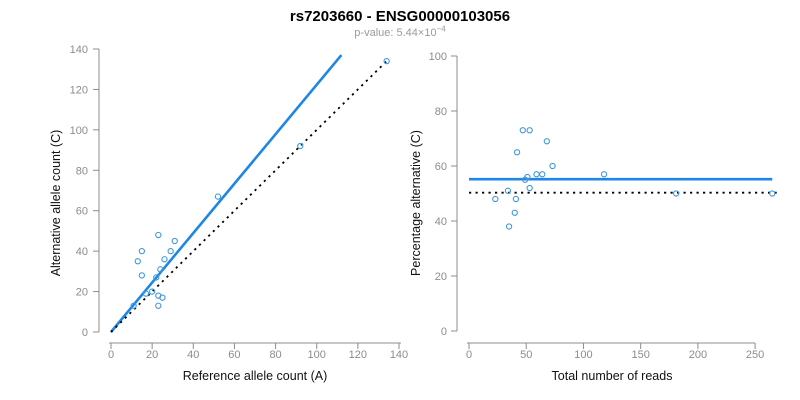 The height and width of the screenshot is (400, 800). I want to click on x-tick-label: 150, so click(640, 355).